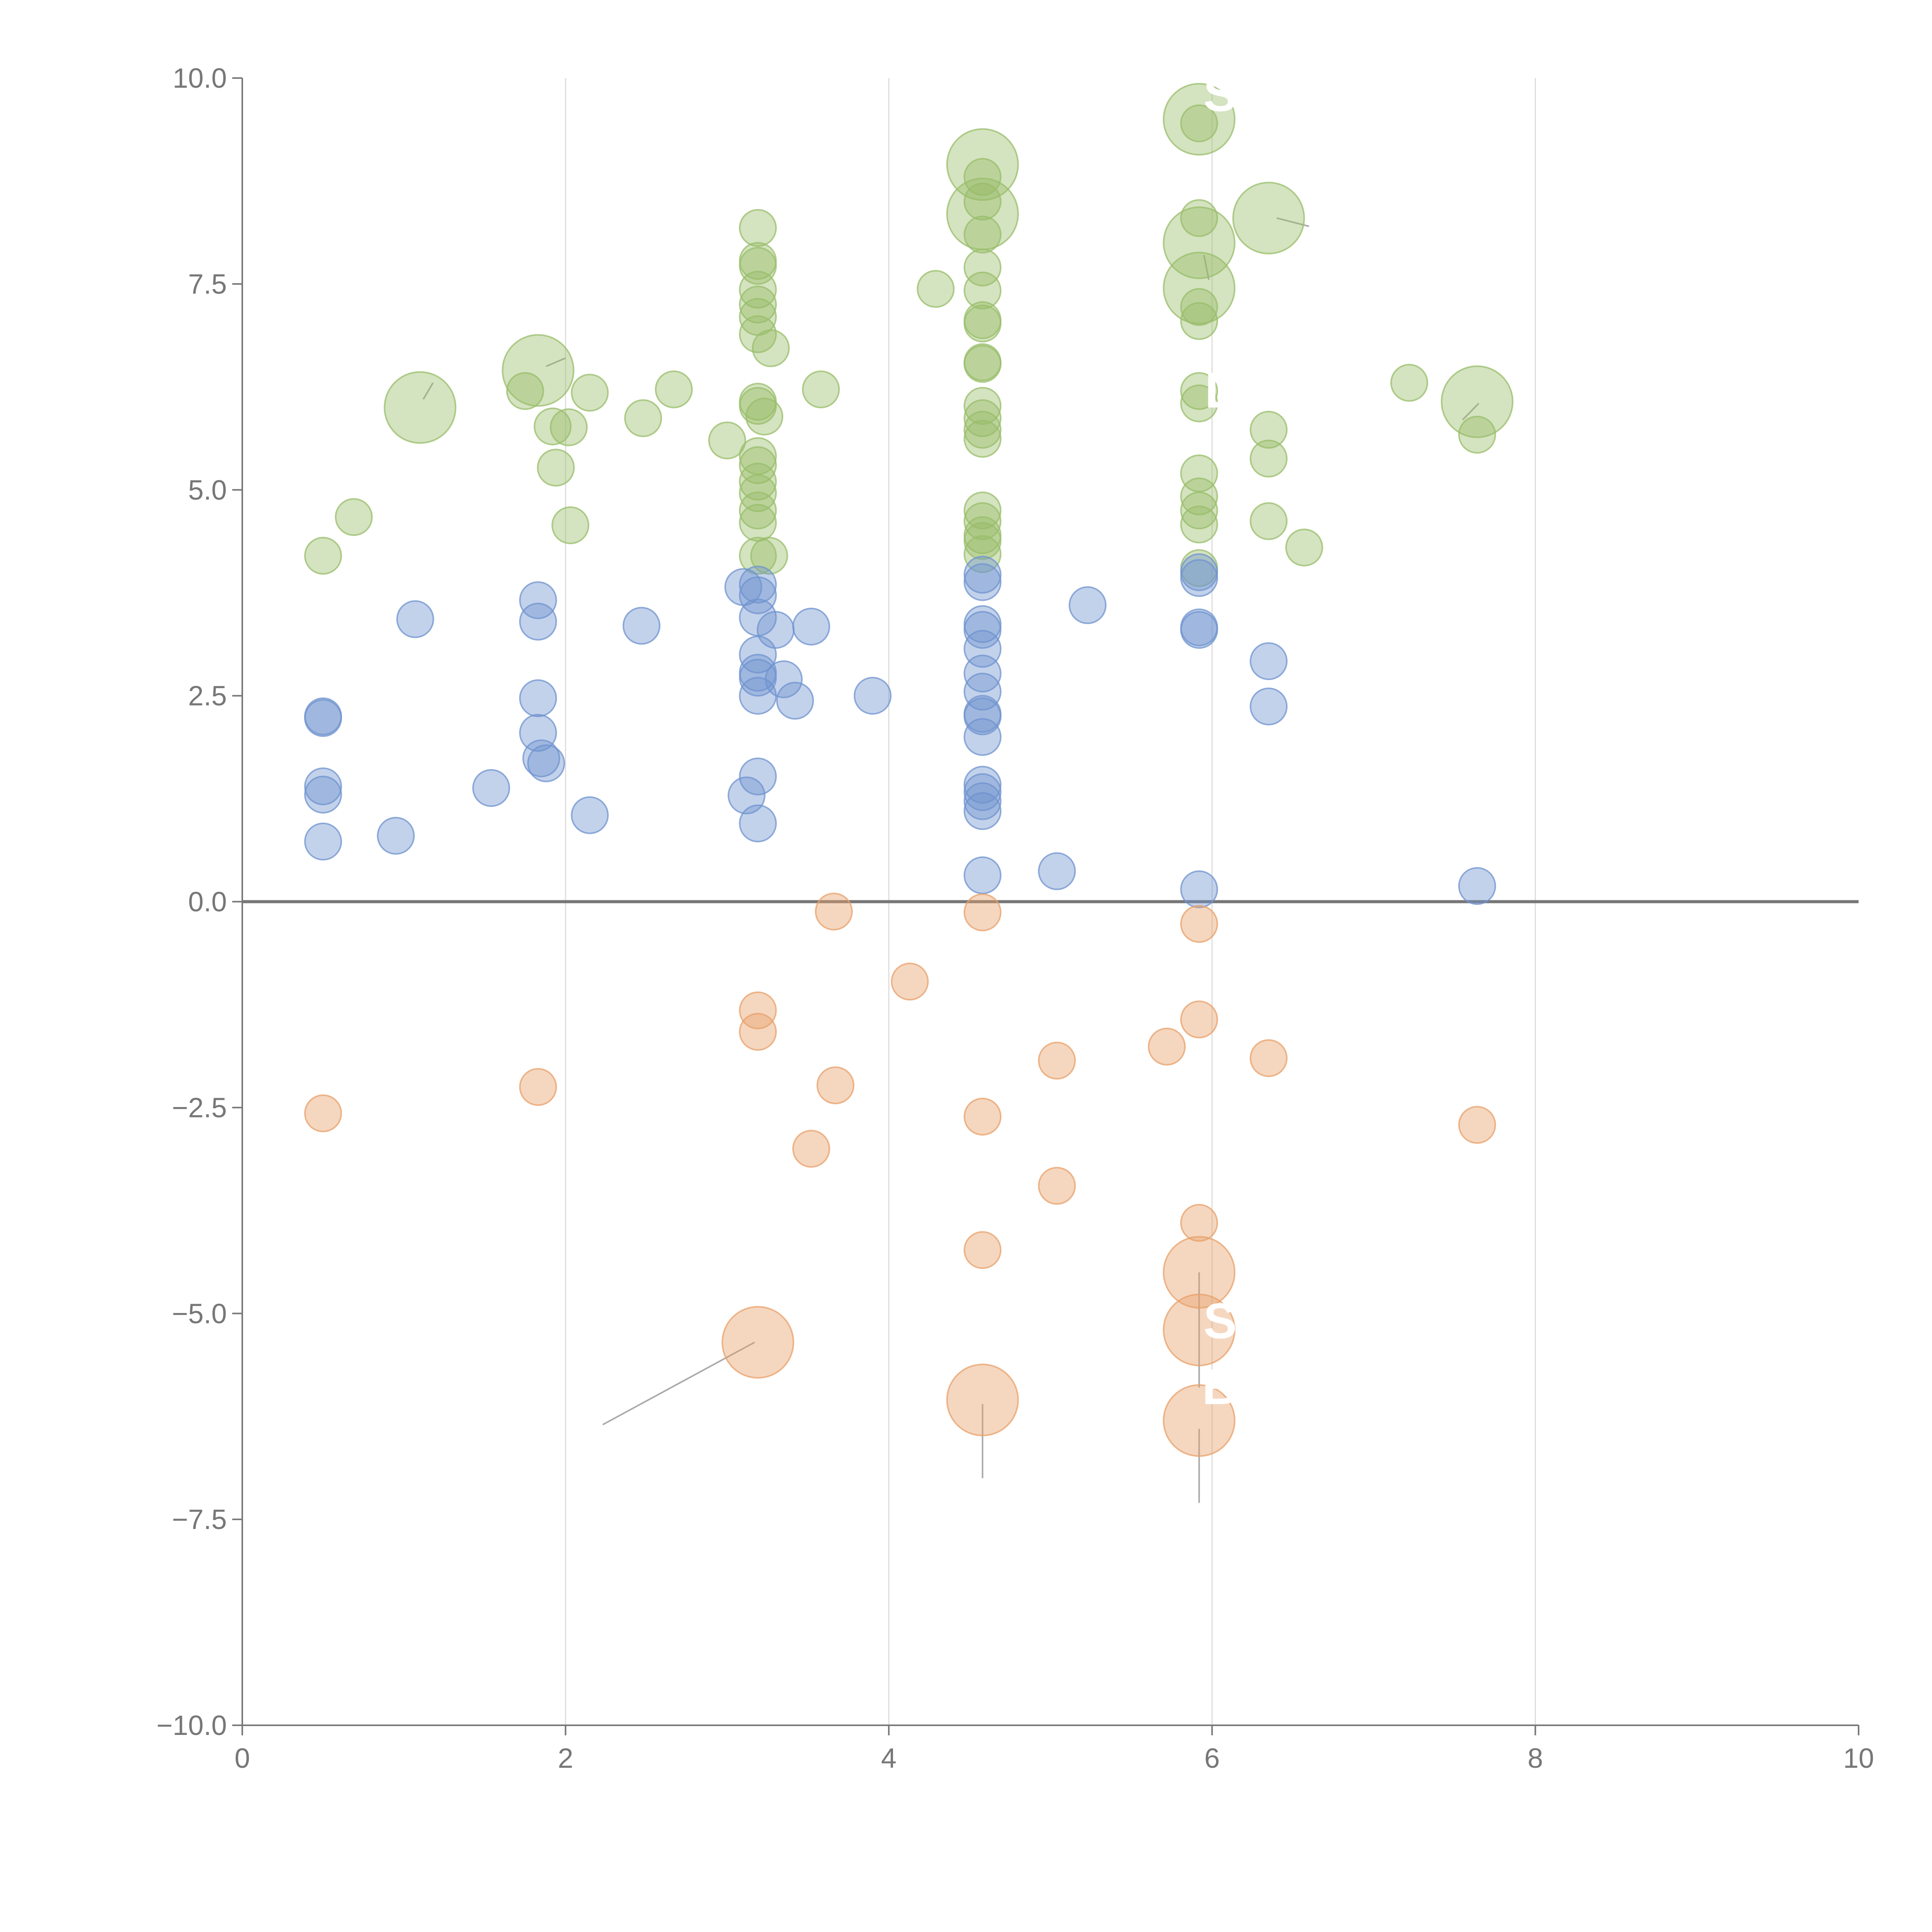 The height and width of the screenshot is (1932, 1932). I want to click on y-tick-label: 2.5, so click(207, 696).